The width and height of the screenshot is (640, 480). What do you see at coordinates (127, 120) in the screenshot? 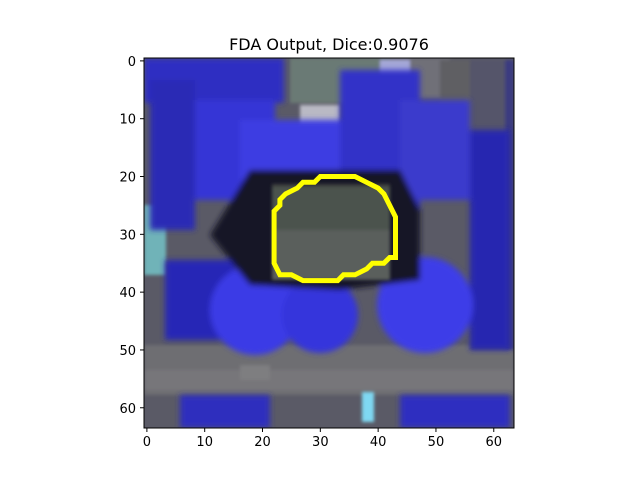
I see `y-tick-label: 10` at bounding box center [127, 120].